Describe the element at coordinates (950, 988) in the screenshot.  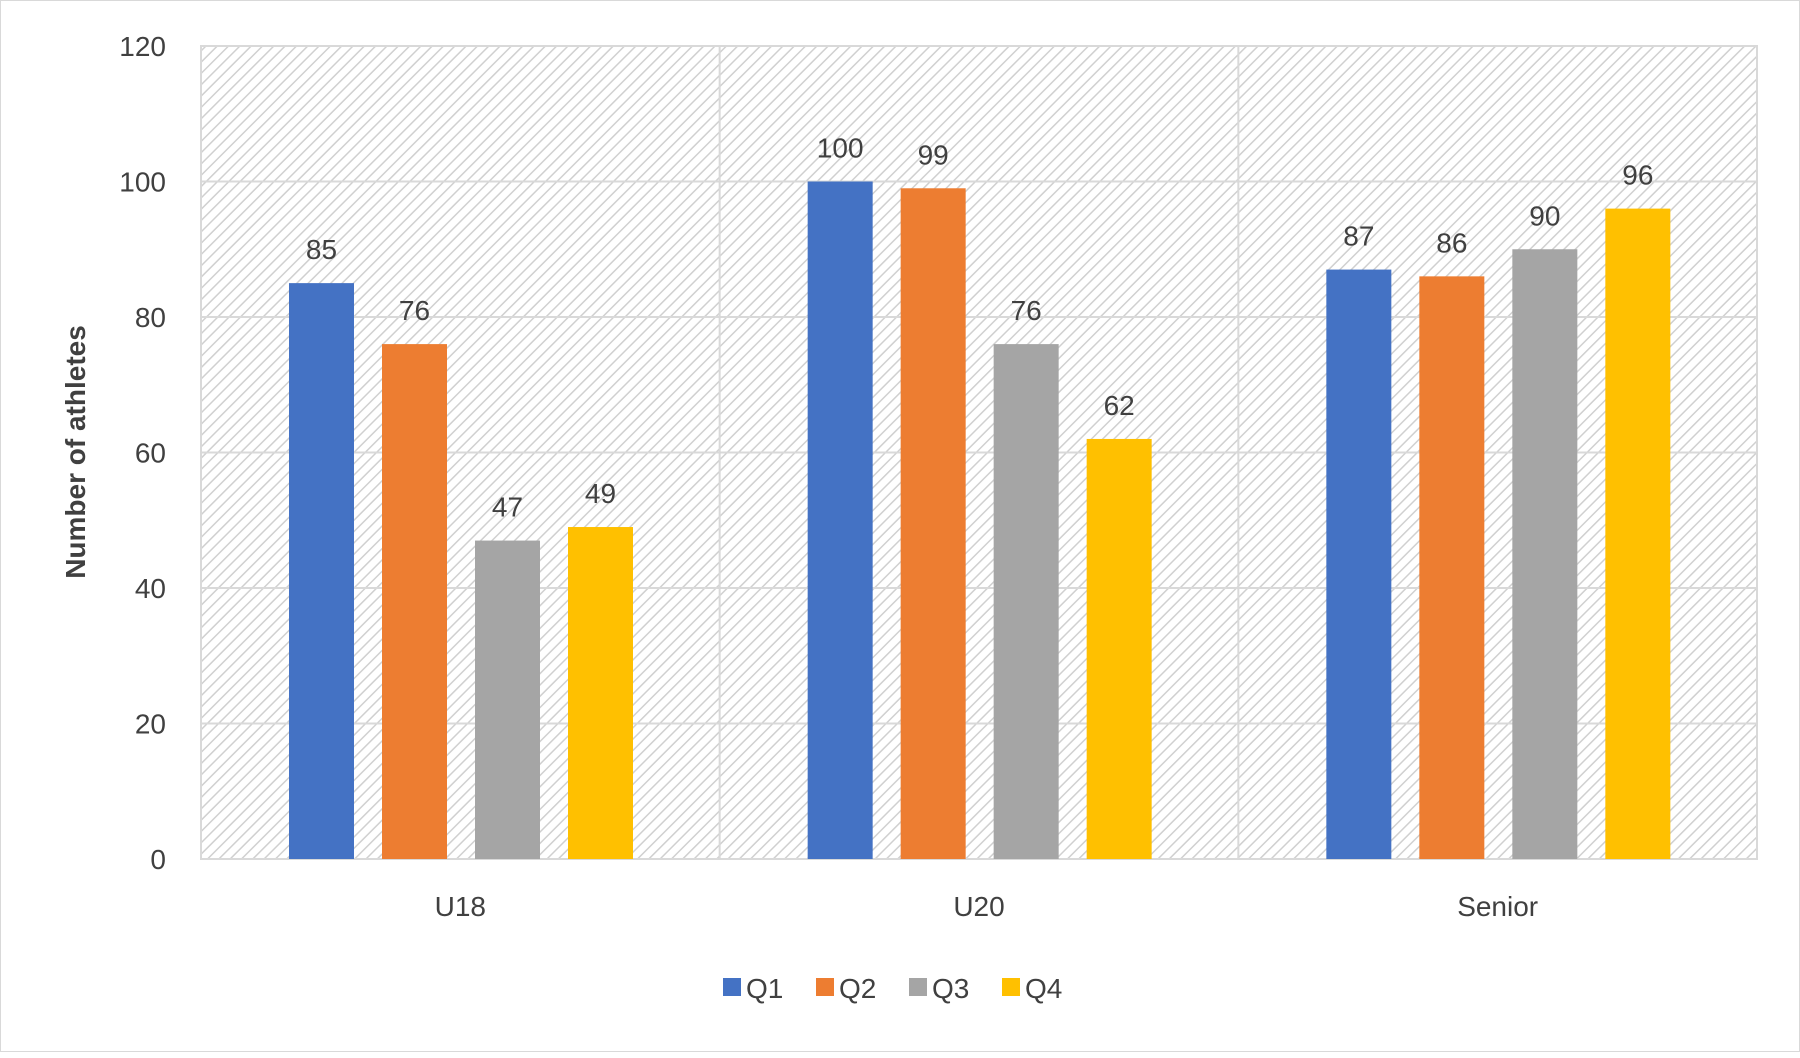
I see `legend-label-q3: Q3` at that location.